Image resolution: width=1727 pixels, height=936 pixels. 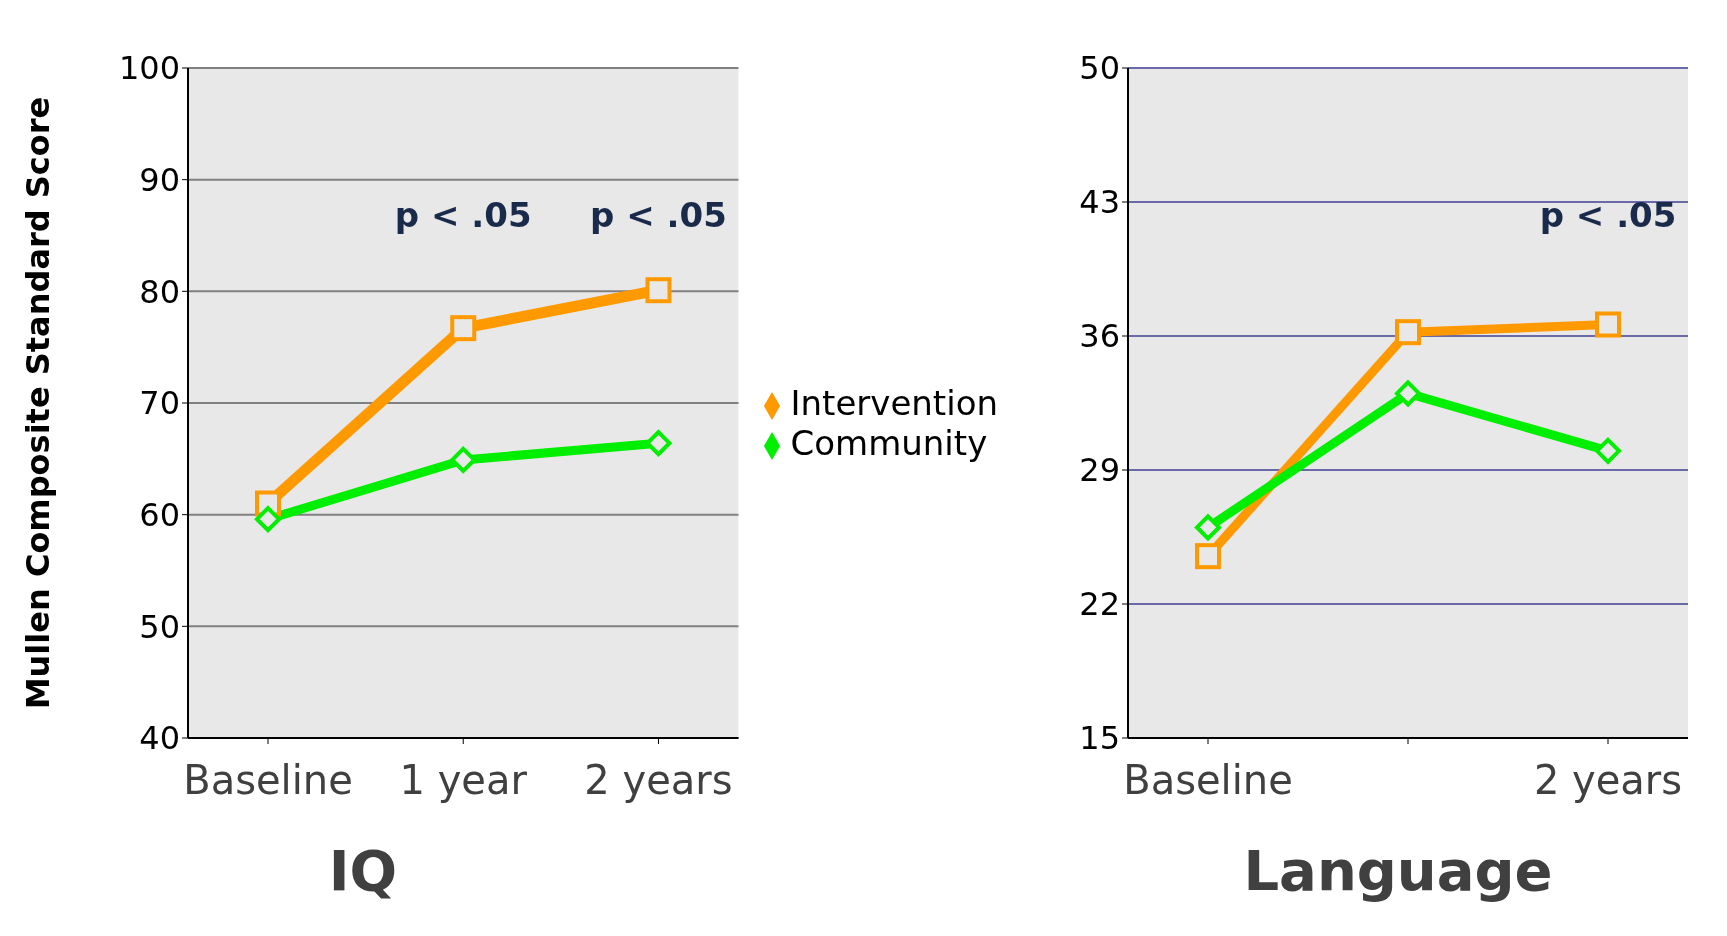 What do you see at coordinates (159, 738) in the screenshot?
I see `y-tick-label: 40` at bounding box center [159, 738].